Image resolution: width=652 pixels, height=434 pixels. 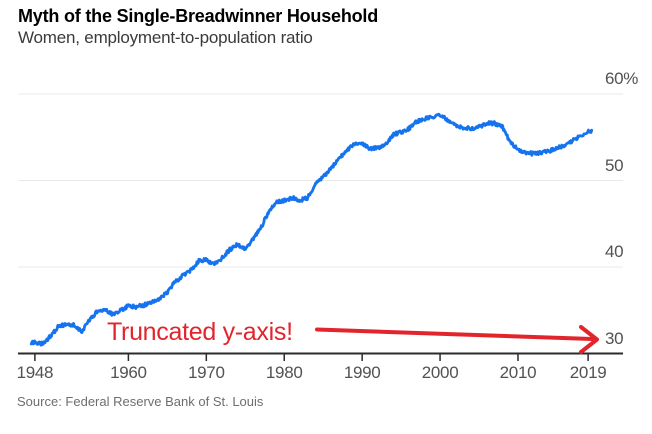 What do you see at coordinates (614, 165) in the screenshot?
I see `y-tick-label-50: 50` at bounding box center [614, 165].